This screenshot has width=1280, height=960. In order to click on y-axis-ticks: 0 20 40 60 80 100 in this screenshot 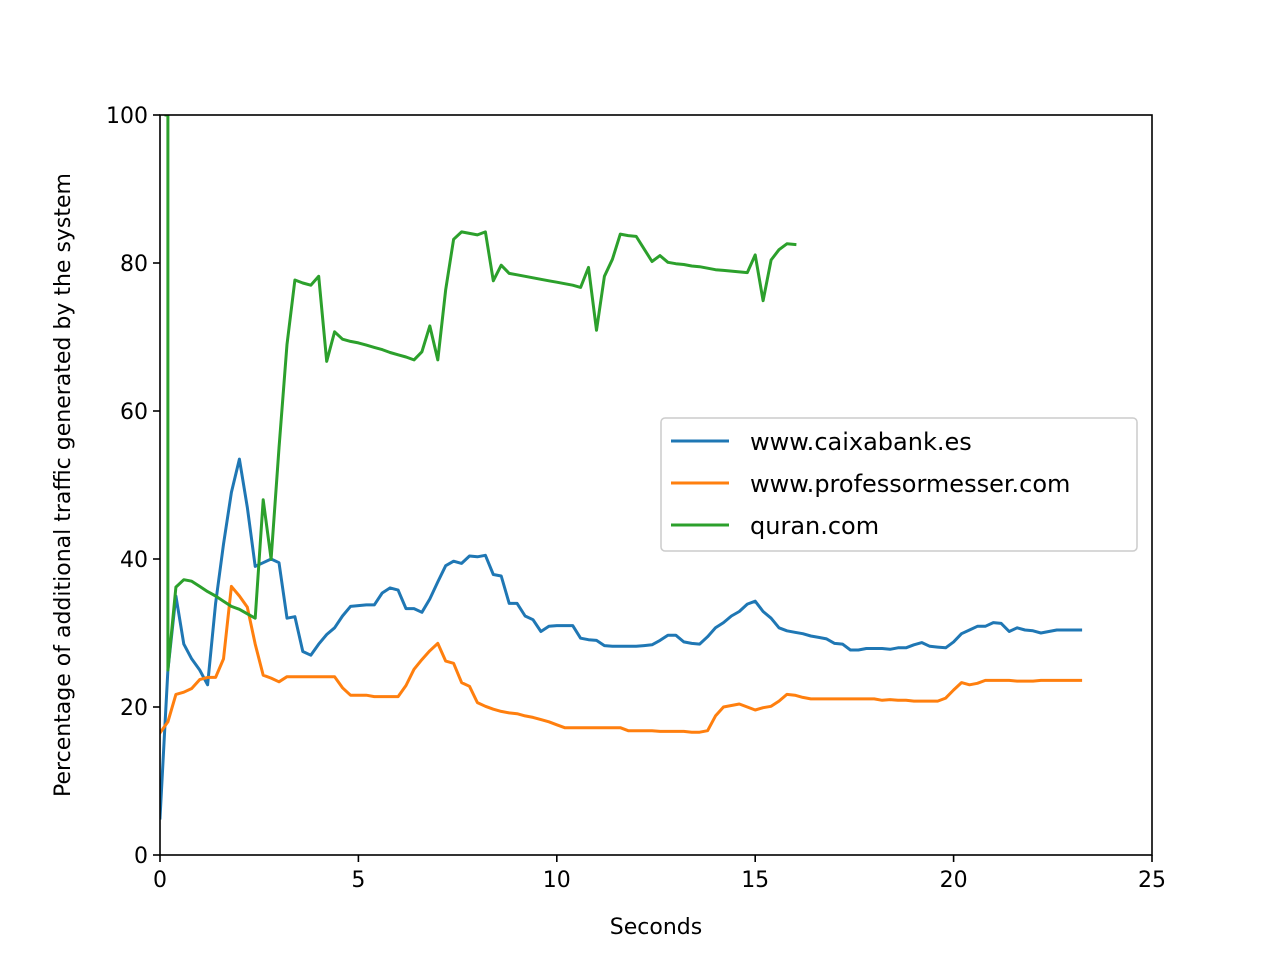, I will do `click(133, 486)`.